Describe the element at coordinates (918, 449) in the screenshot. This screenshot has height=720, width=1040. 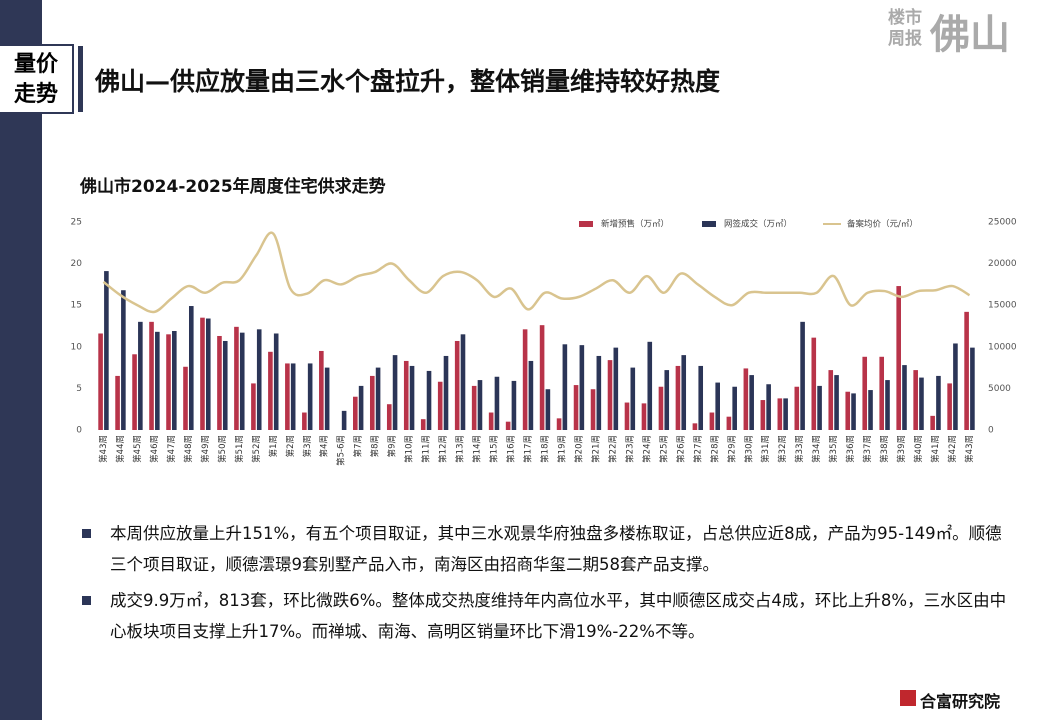
I see `x-tick-label: 第40周` at that location.